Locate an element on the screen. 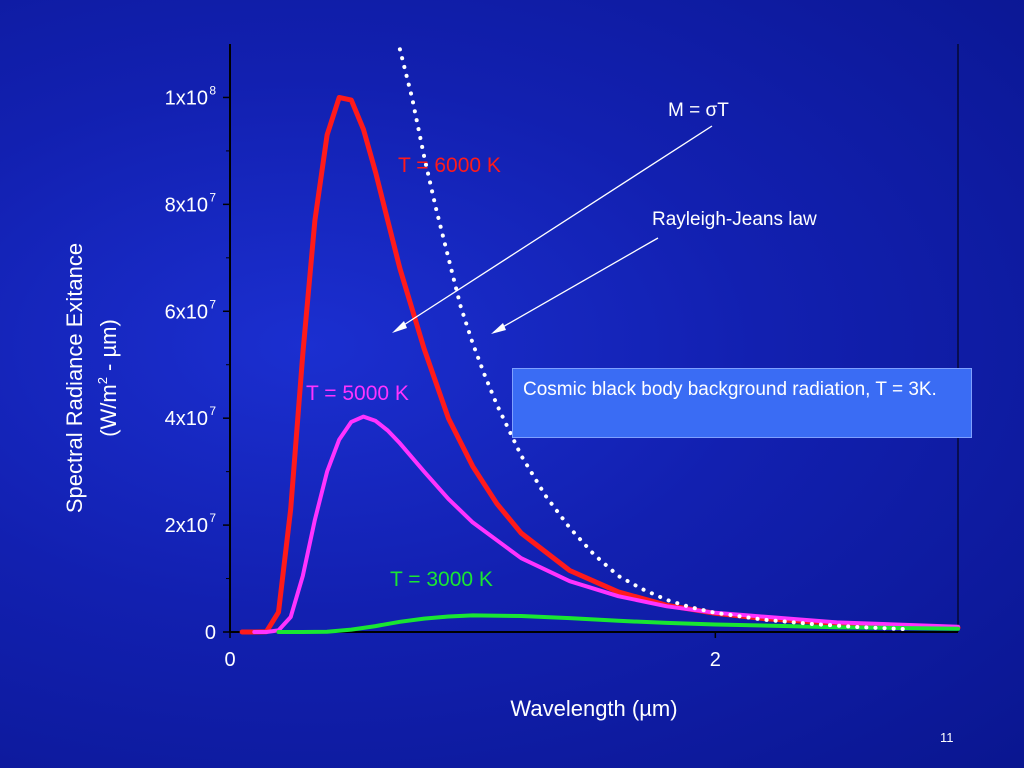 The height and width of the screenshot is (768, 1024). y-axis-title-unit-exp: 2 is located at coordinates (102, 380).